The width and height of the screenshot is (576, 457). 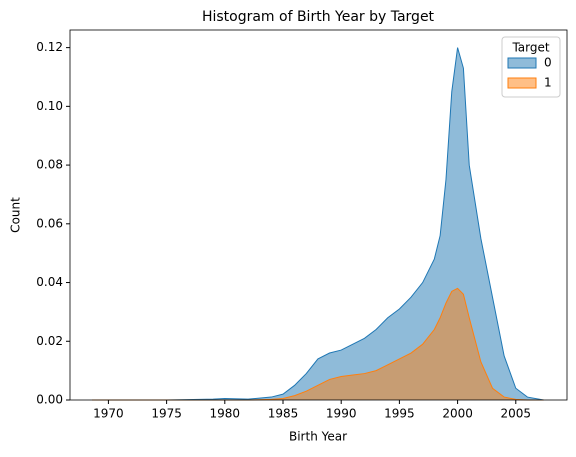 I want to click on x-tick-label: 2005, so click(x=516, y=414).